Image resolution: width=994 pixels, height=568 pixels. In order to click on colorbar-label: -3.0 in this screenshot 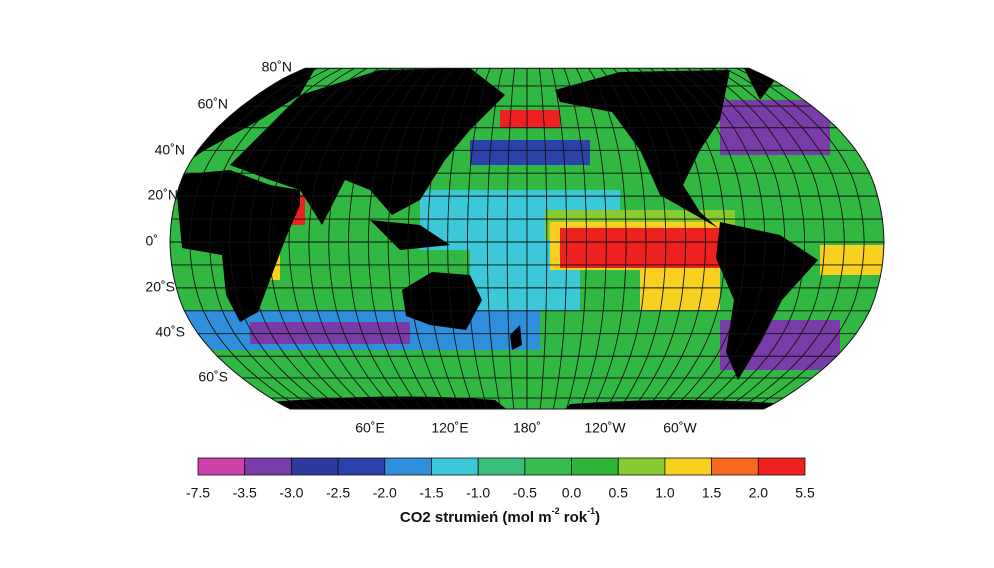, I will do `click(291, 493)`.